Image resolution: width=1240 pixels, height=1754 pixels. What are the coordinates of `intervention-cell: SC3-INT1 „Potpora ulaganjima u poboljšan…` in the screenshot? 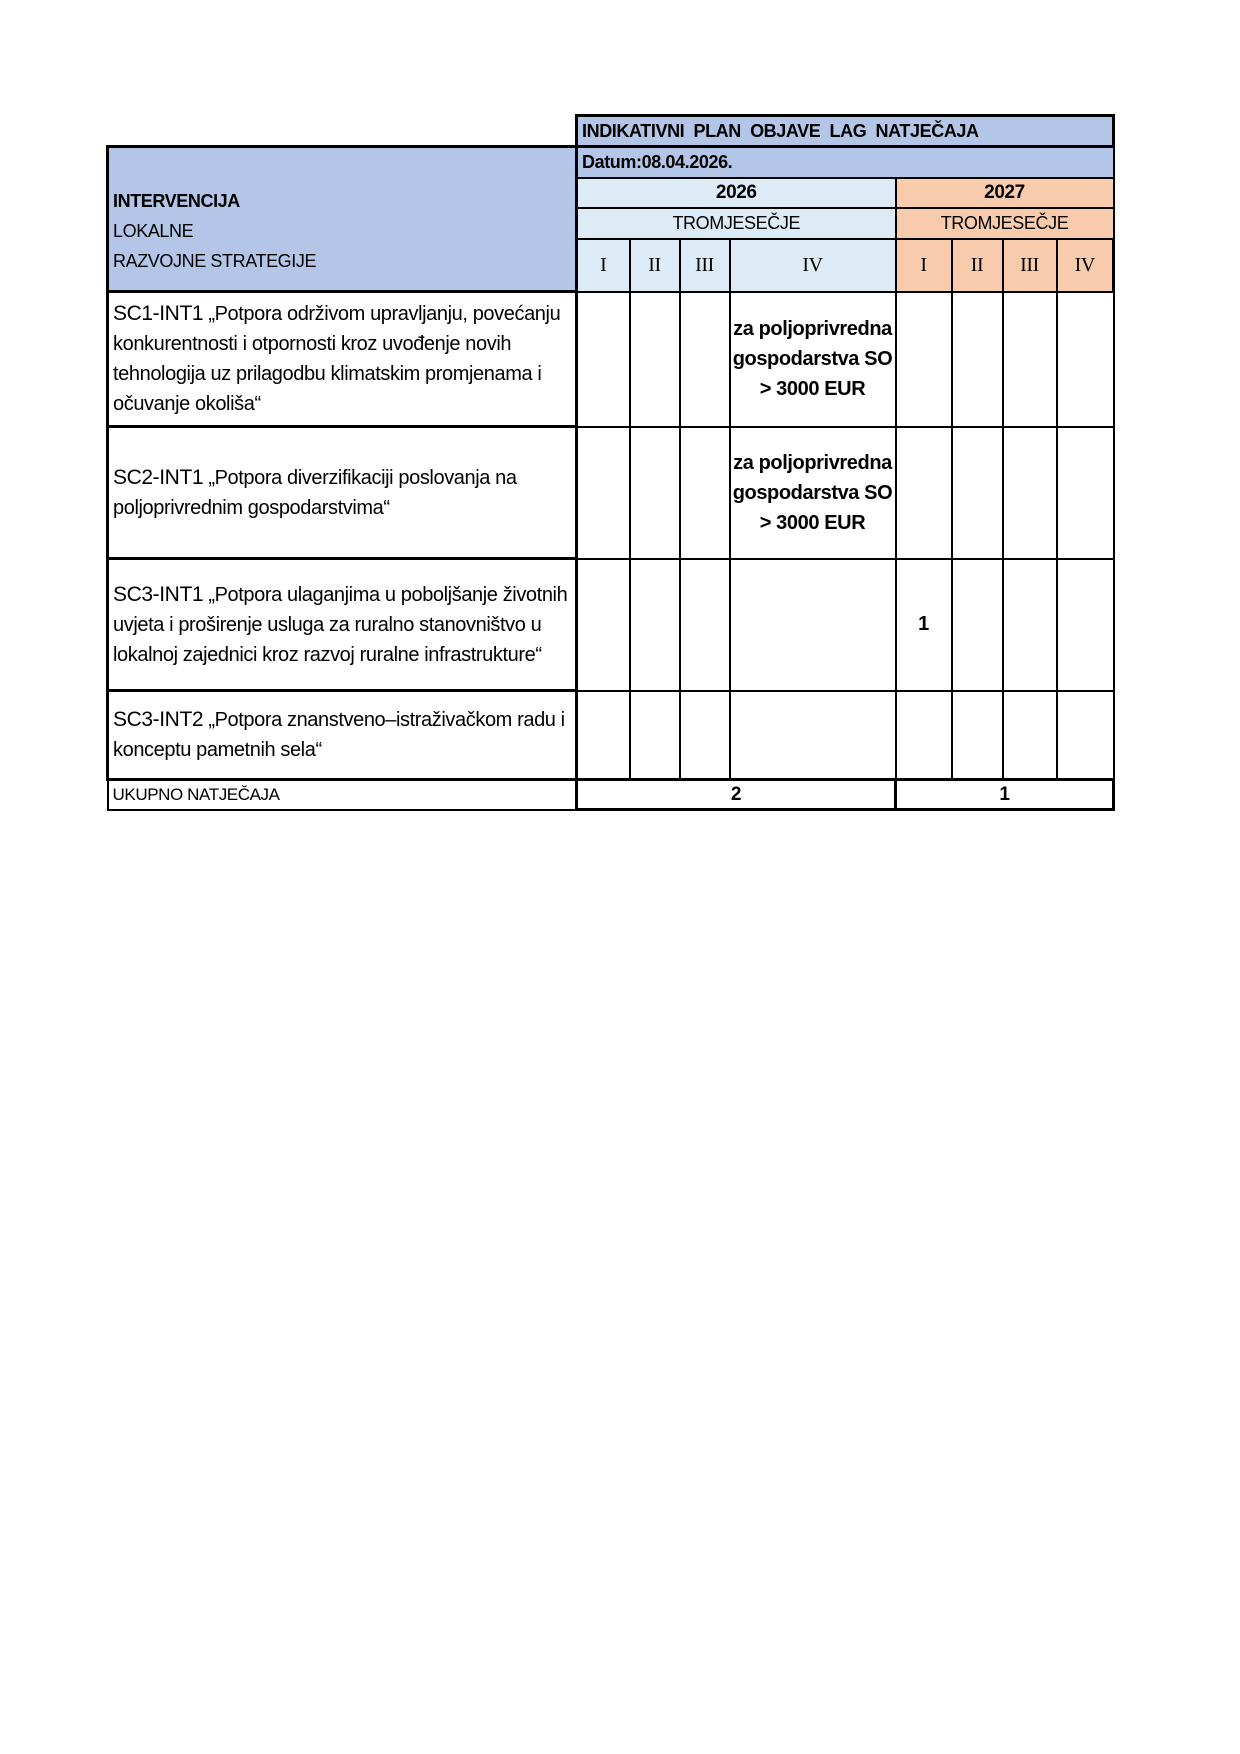 It's located at (342, 624).